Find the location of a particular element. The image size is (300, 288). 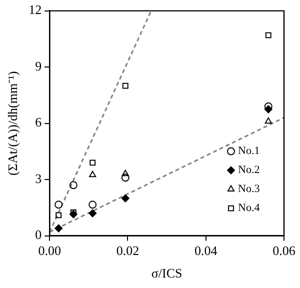

y-tick-label: 12 is located at coordinates (35, 10).